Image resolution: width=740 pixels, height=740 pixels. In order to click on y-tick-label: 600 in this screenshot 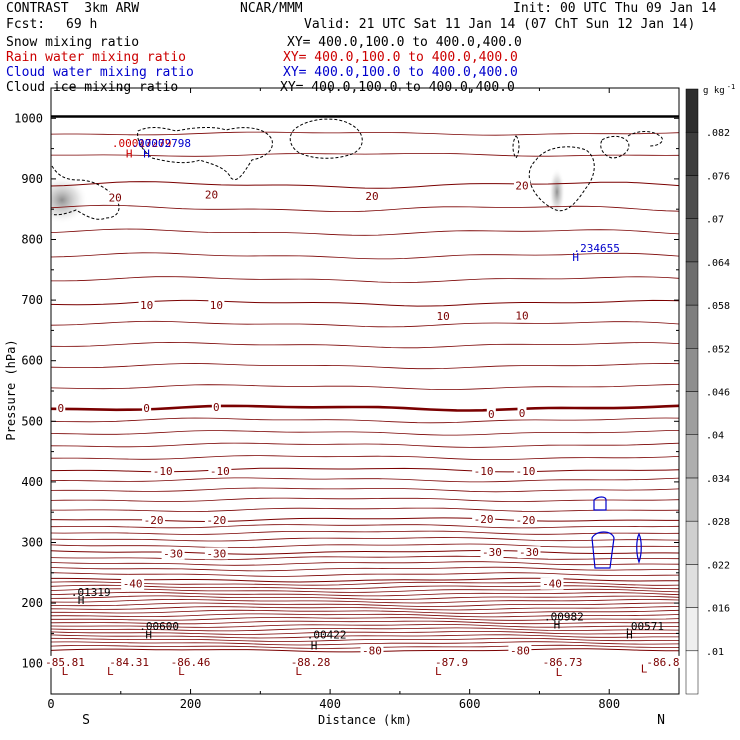, I will do `click(32, 361)`.